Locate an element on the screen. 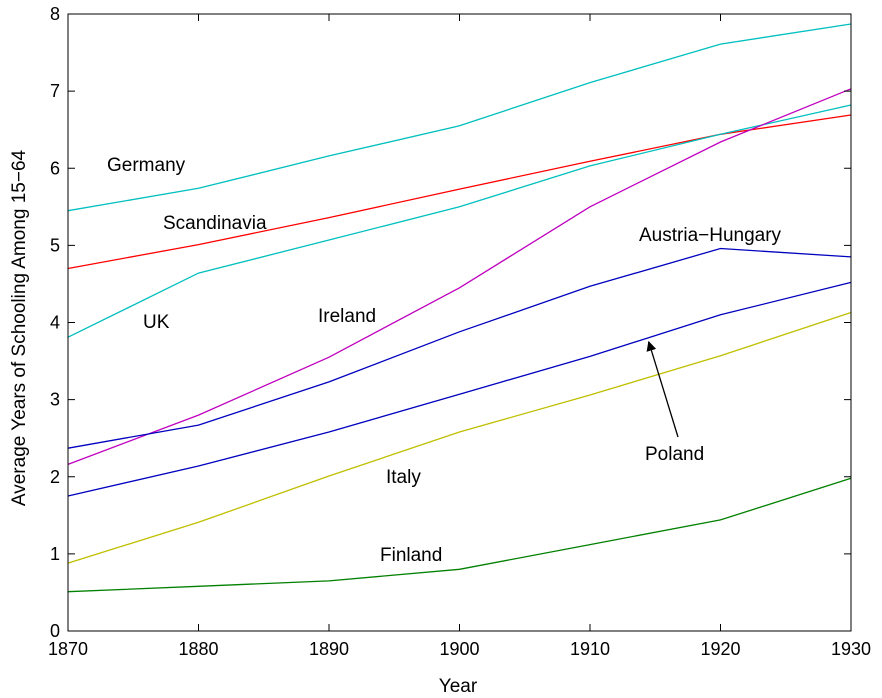 The height and width of the screenshot is (698, 882). x-tick-label: 1920 is located at coordinates (720, 649).